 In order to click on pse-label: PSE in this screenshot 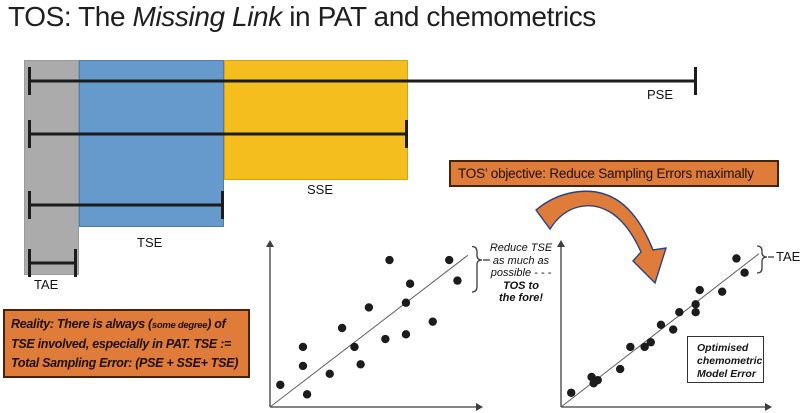, I will do `click(660, 94)`.